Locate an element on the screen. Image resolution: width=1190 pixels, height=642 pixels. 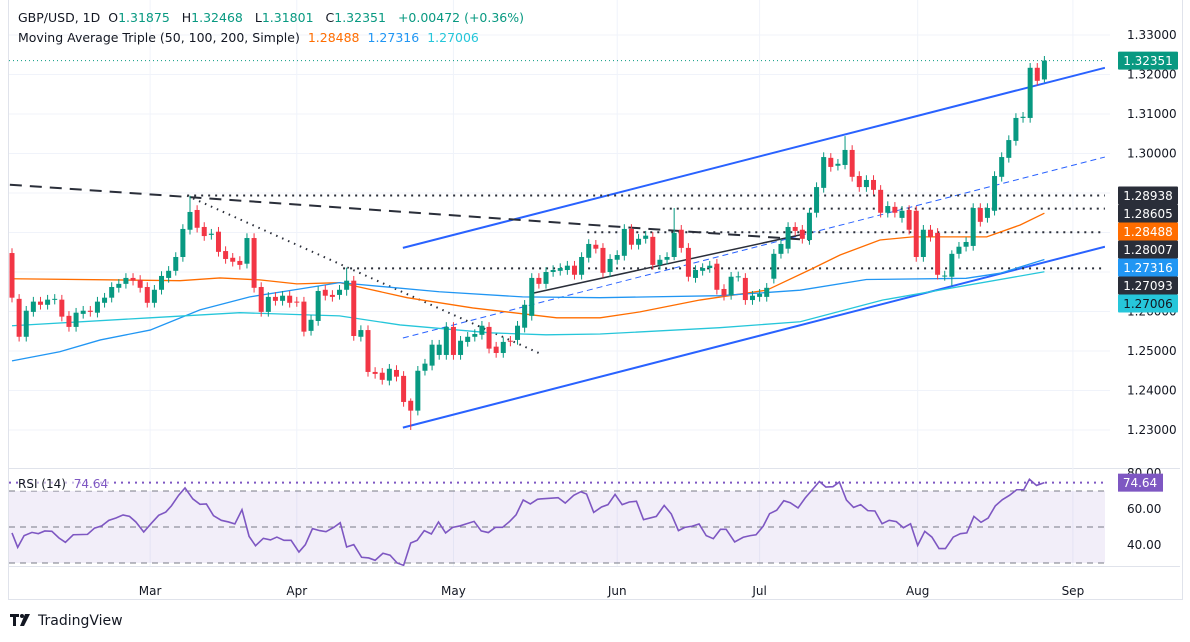
brand-name: TradingView is located at coordinates (80, 621).